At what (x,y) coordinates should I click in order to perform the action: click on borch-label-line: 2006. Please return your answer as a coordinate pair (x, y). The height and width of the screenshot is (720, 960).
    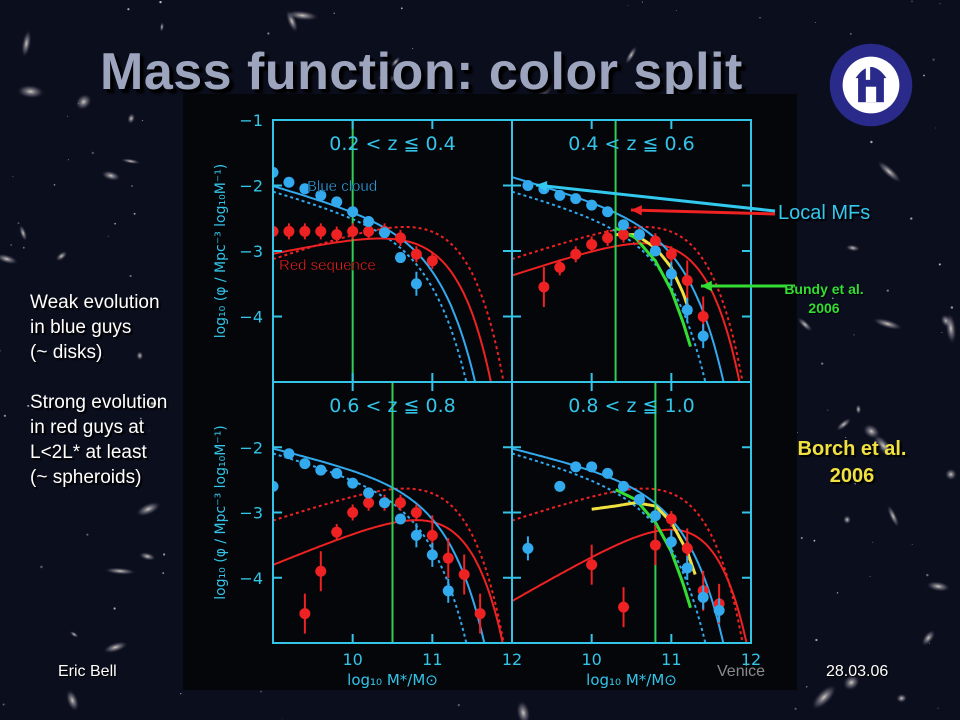
    Looking at the image, I should click on (852, 476).